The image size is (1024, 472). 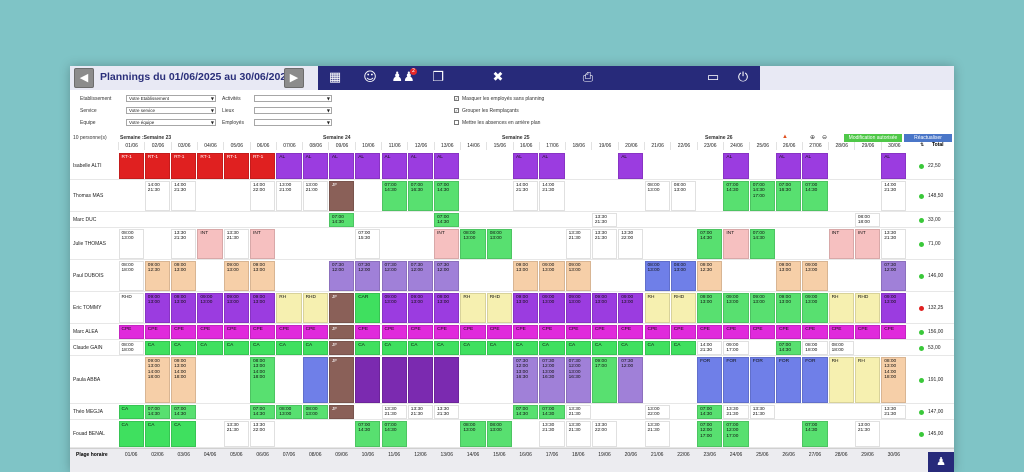 What do you see at coordinates (499, 307) in the screenshot?
I see `schedule-cell: RHD` at bounding box center [499, 307].